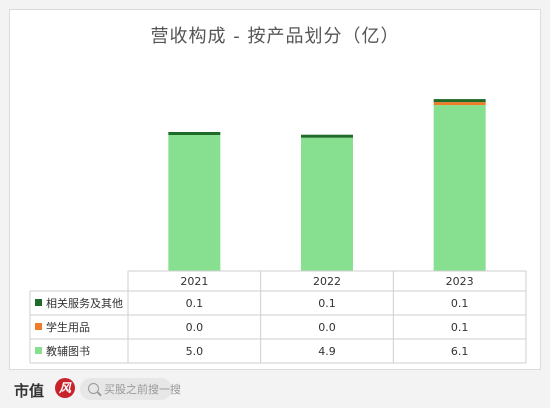  What do you see at coordinates (84, 303) in the screenshot?
I see `legend-label-series-2: 相关服务及其他` at bounding box center [84, 303].